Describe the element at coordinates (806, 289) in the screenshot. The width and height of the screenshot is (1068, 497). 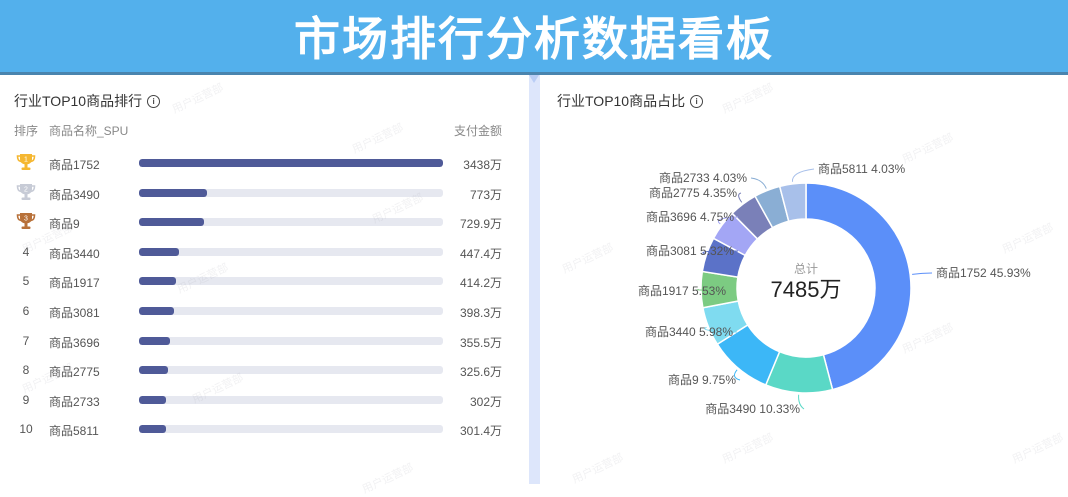
I see `donut-center-value: 7485万` at that location.